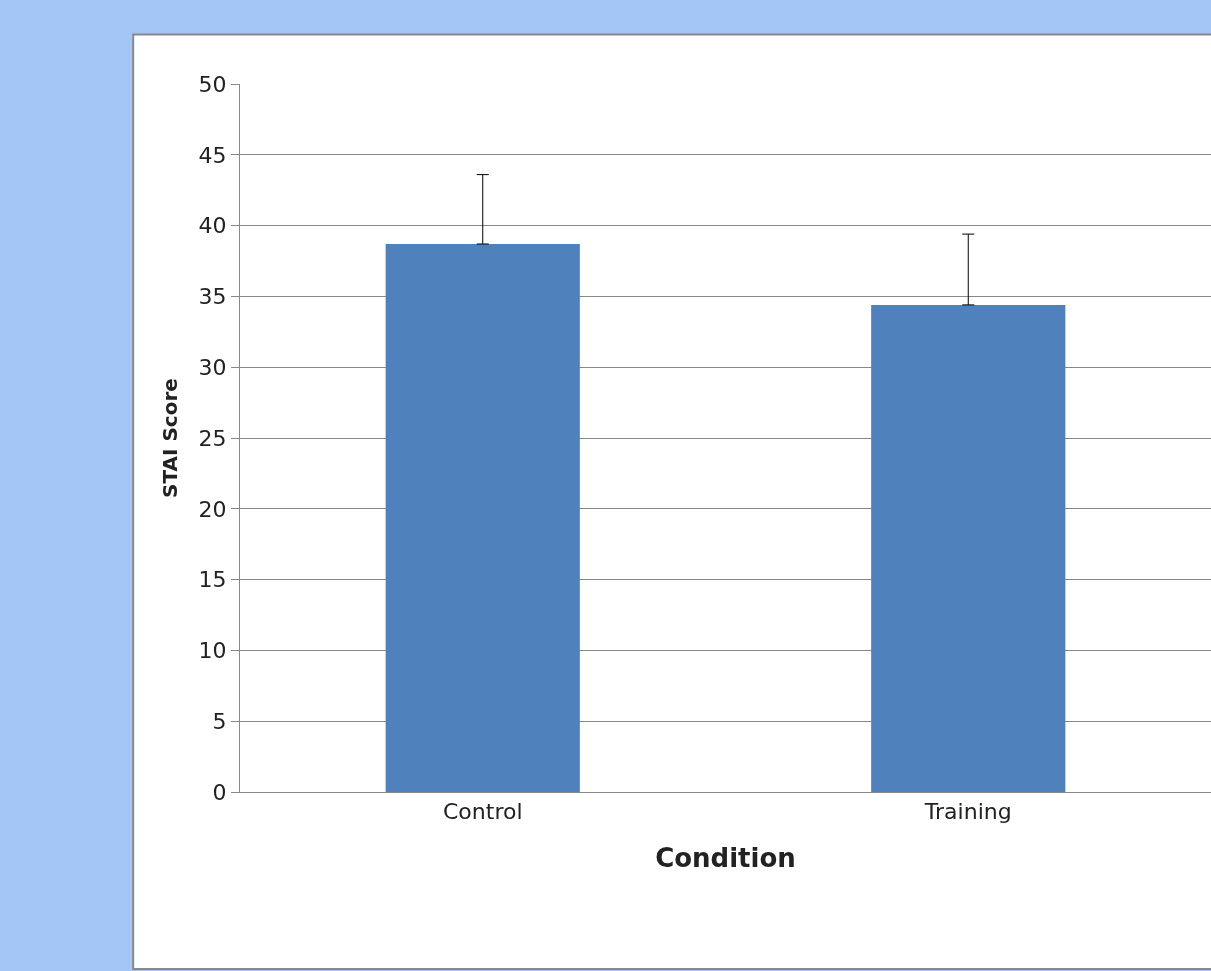  I want to click on y-tick-label: 5, so click(219, 721).